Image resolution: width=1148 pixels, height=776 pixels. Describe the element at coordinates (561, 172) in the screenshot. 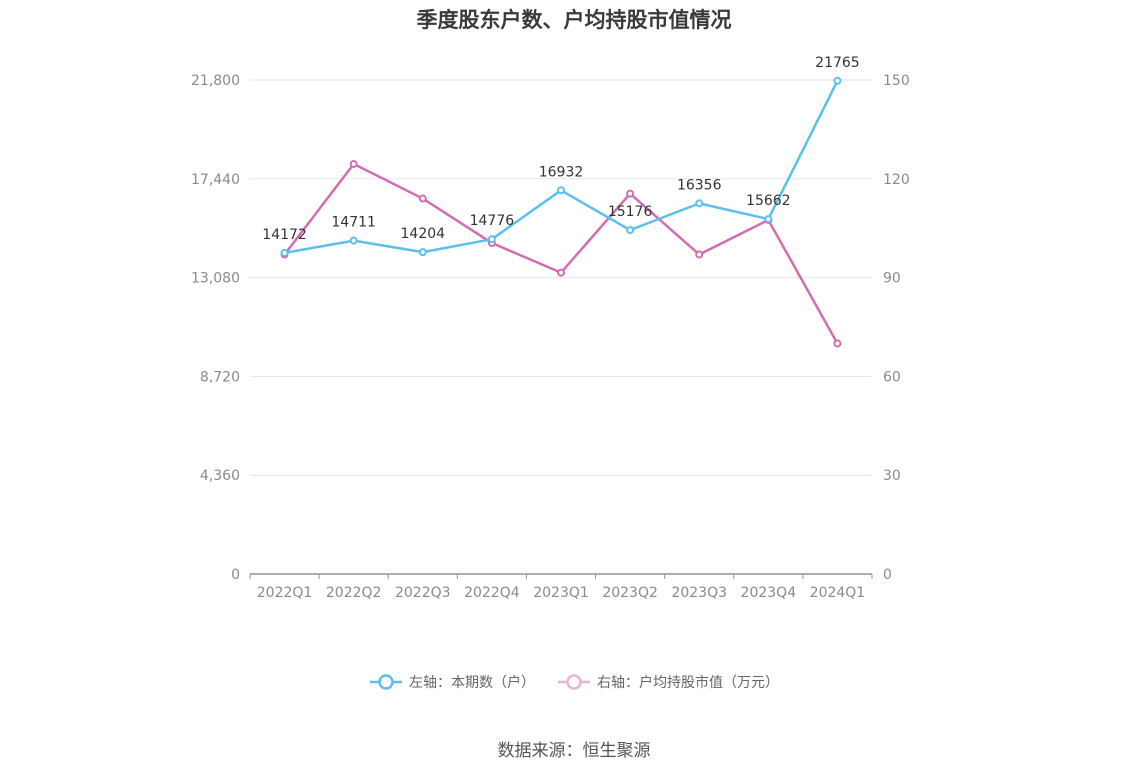

I see `data-label: 16932` at that location.